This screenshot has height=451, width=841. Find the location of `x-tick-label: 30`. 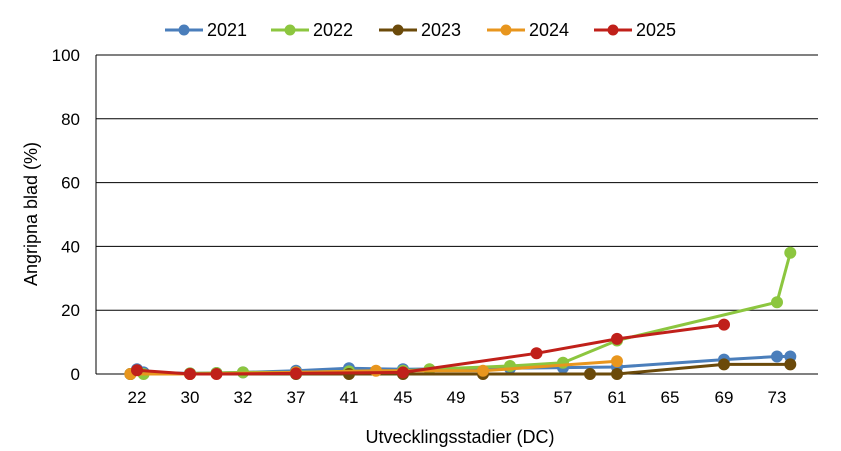

x-tick-label: 30 is located at coordinates (190, 397).